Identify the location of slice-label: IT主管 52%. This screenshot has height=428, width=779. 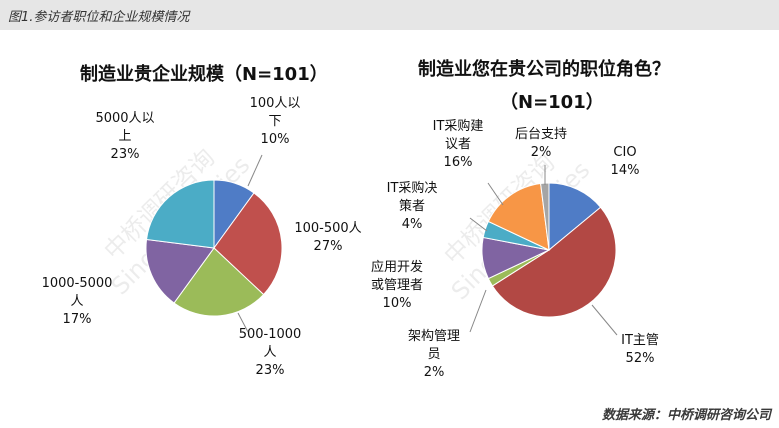
(640, 349).